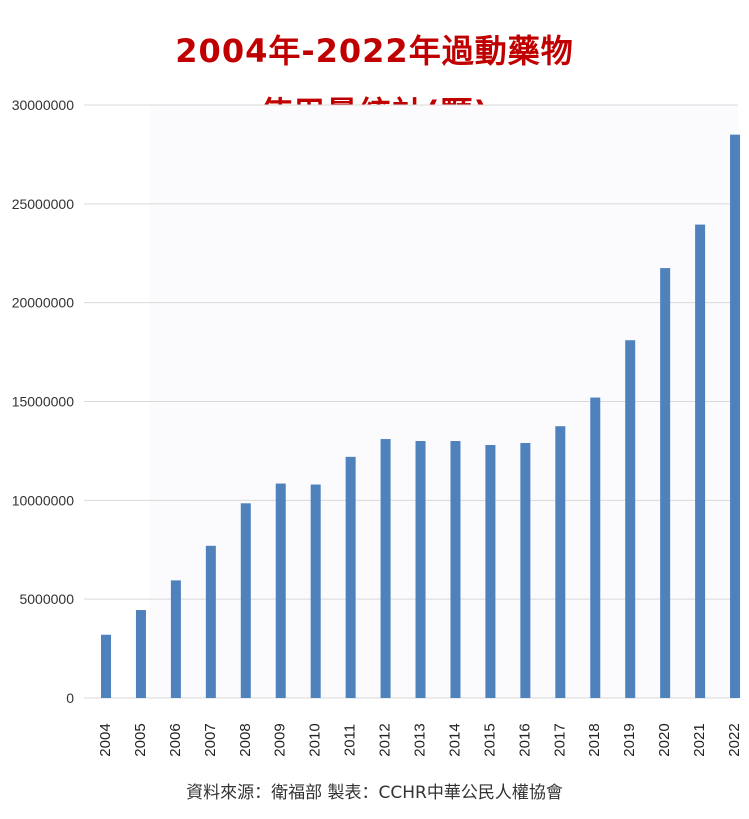  What do you see at coordinates (664, 739) in the screenshot?
I see `x-tick-label: 2020` at bounding box center [664, 739].